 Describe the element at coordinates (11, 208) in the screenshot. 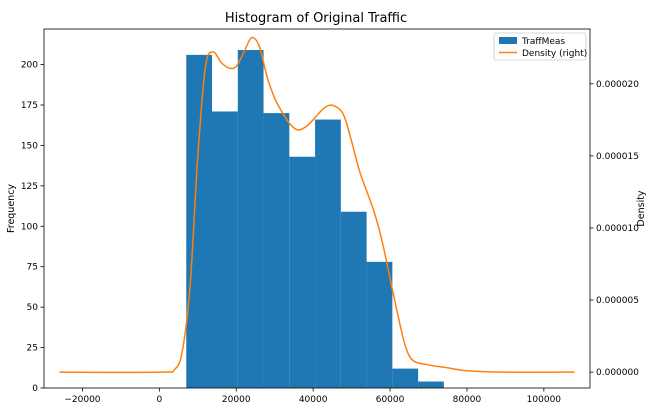

I see `left-axis-label: Frequency` at that location.